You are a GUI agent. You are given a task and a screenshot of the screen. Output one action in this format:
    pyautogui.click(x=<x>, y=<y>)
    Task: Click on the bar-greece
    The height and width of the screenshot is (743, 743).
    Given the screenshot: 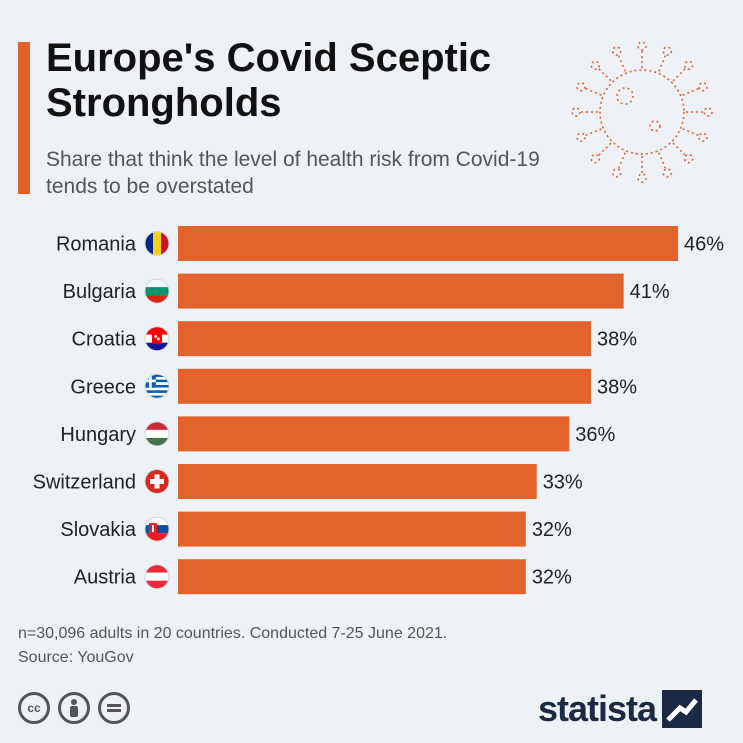 What is the action you would take?
    pyautogui.click(x=385, y=386)
    